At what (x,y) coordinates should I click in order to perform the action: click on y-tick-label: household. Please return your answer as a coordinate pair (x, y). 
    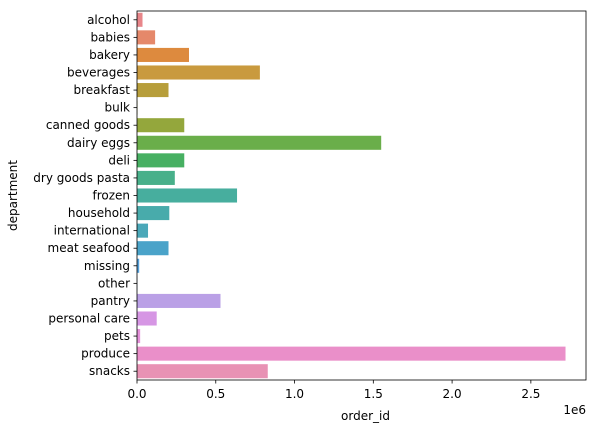
    Looking at the image, I should click on (99, 213).